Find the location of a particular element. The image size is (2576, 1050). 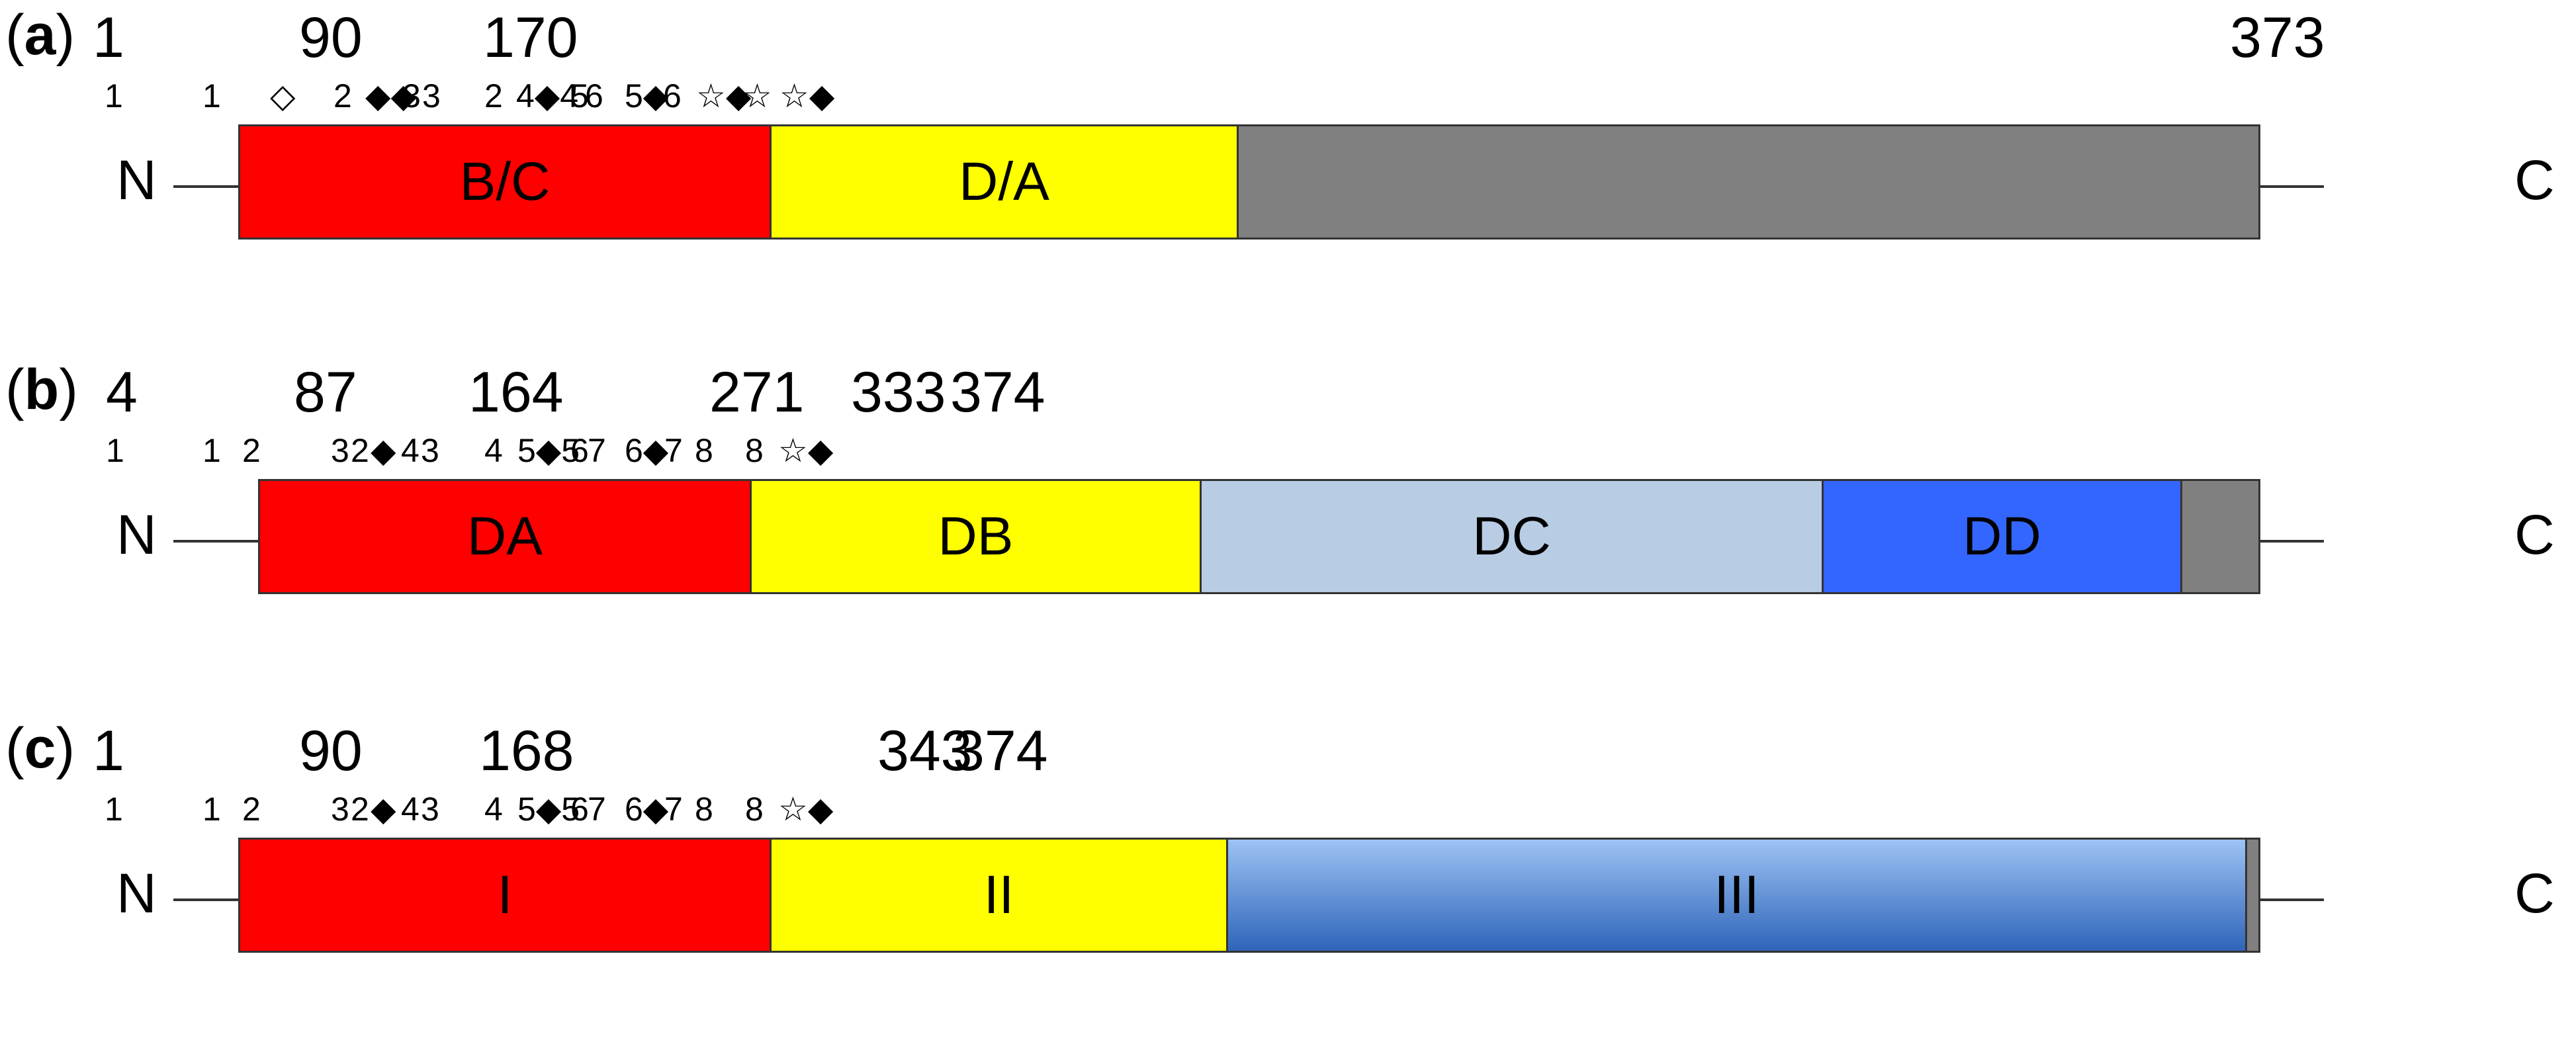

position-label: 343 is located at coordinates (925, 751).